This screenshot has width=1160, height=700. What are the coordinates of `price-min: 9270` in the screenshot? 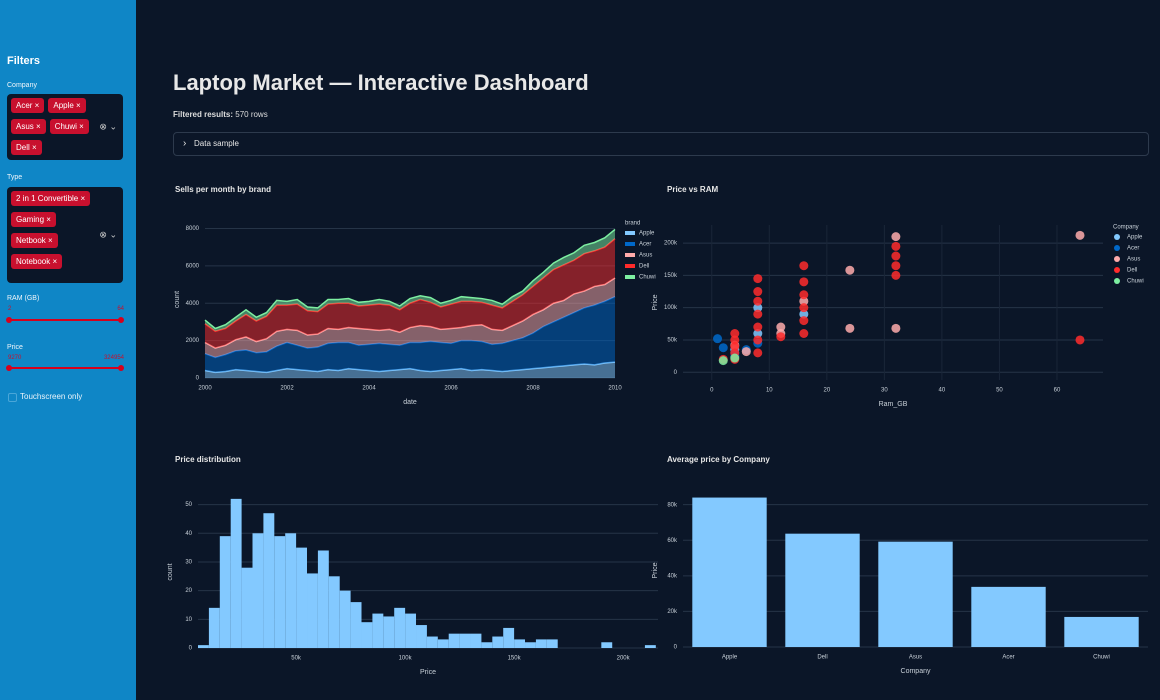 It's located at (15, 358).